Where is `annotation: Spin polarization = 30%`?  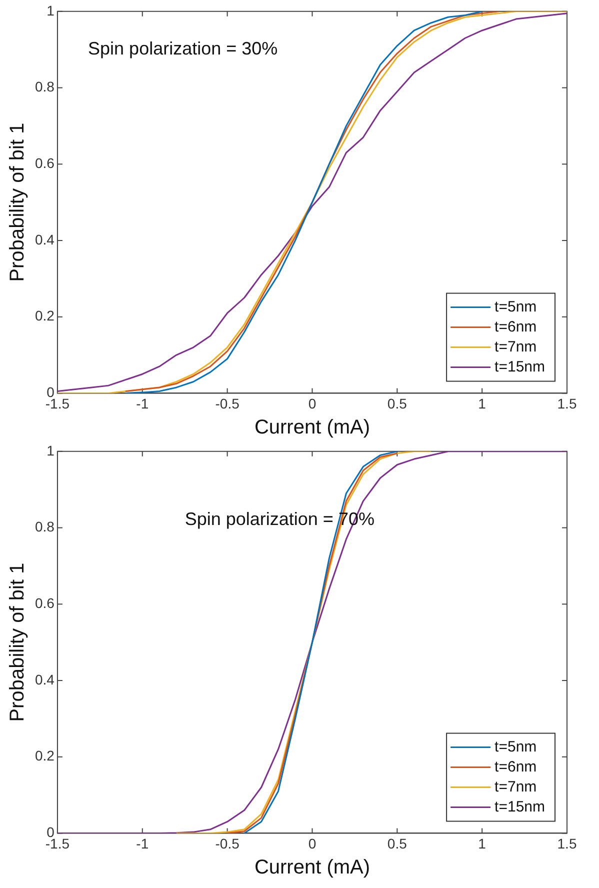
annotation: Spin polarization = 30% is located at coordinates (183, 48).